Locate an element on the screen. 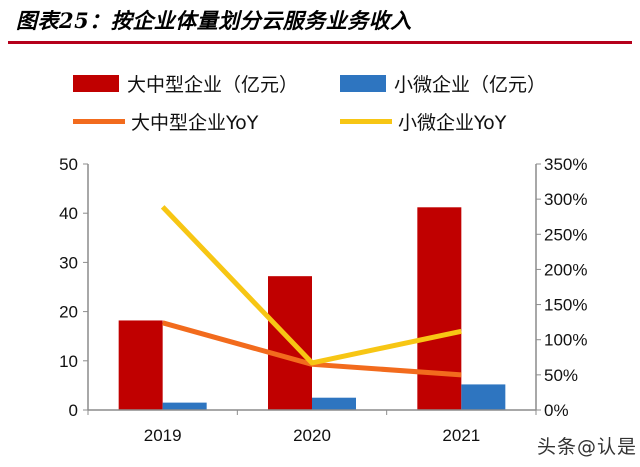  y-left-tick-label: 30 is located at coordinates (68, 262).